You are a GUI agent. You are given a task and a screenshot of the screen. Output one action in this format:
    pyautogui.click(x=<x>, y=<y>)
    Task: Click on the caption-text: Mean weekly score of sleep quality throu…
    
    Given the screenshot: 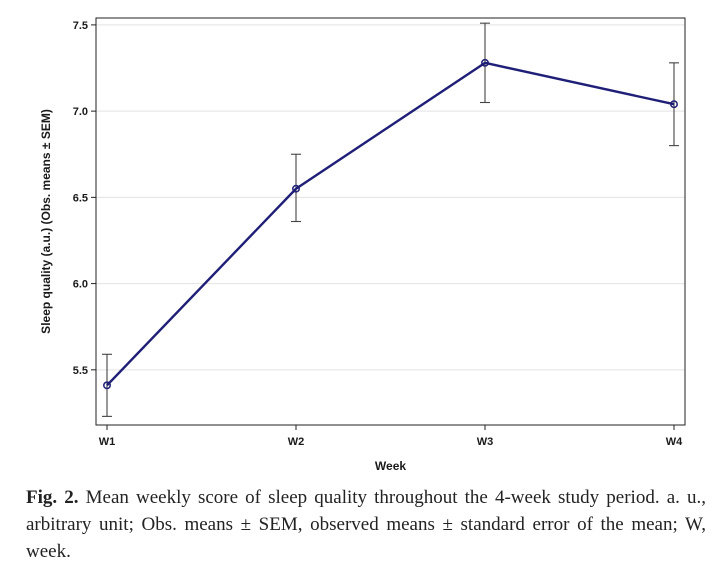 What is the action you would take?
    pyautogui.click(x=366, y=524)
    